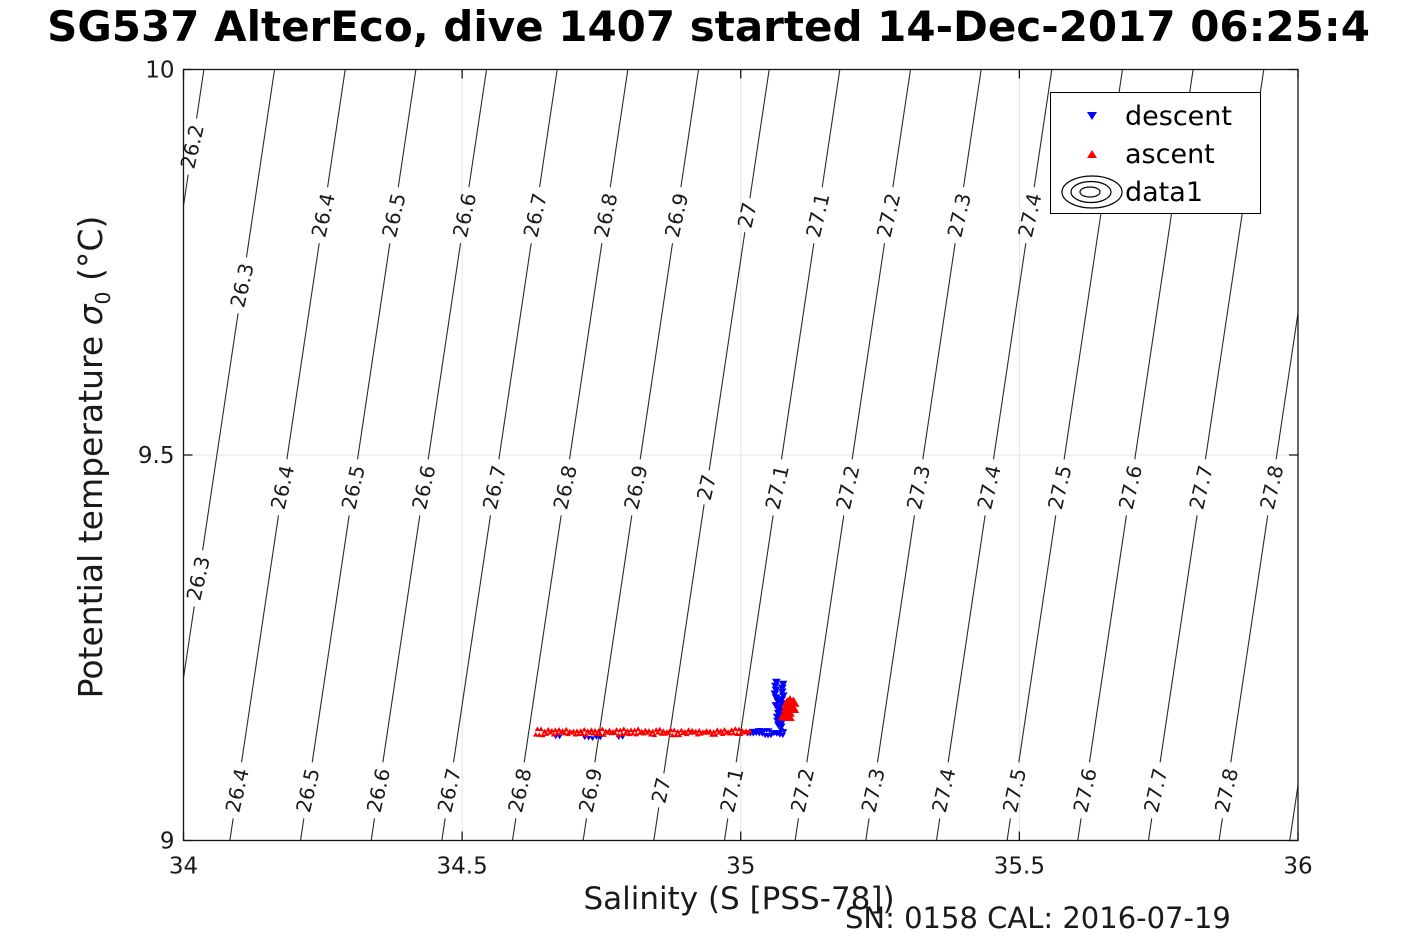 Image resolution: width=1417 pixels, height=945 pixels. What do you see at coordinates (740, 867) in the screenshot?
I see `x-tick-label: 35` at bounding box center [740, 867].